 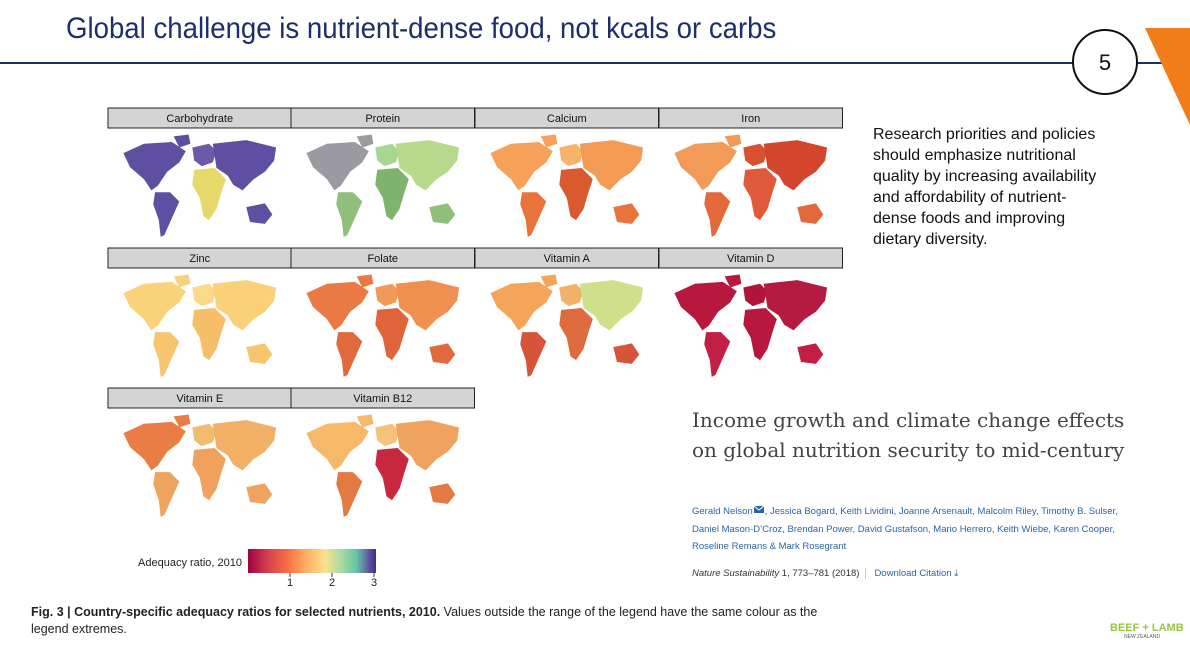 I want to click on journal: Nature Sustainability, so click(x=736, y=573).